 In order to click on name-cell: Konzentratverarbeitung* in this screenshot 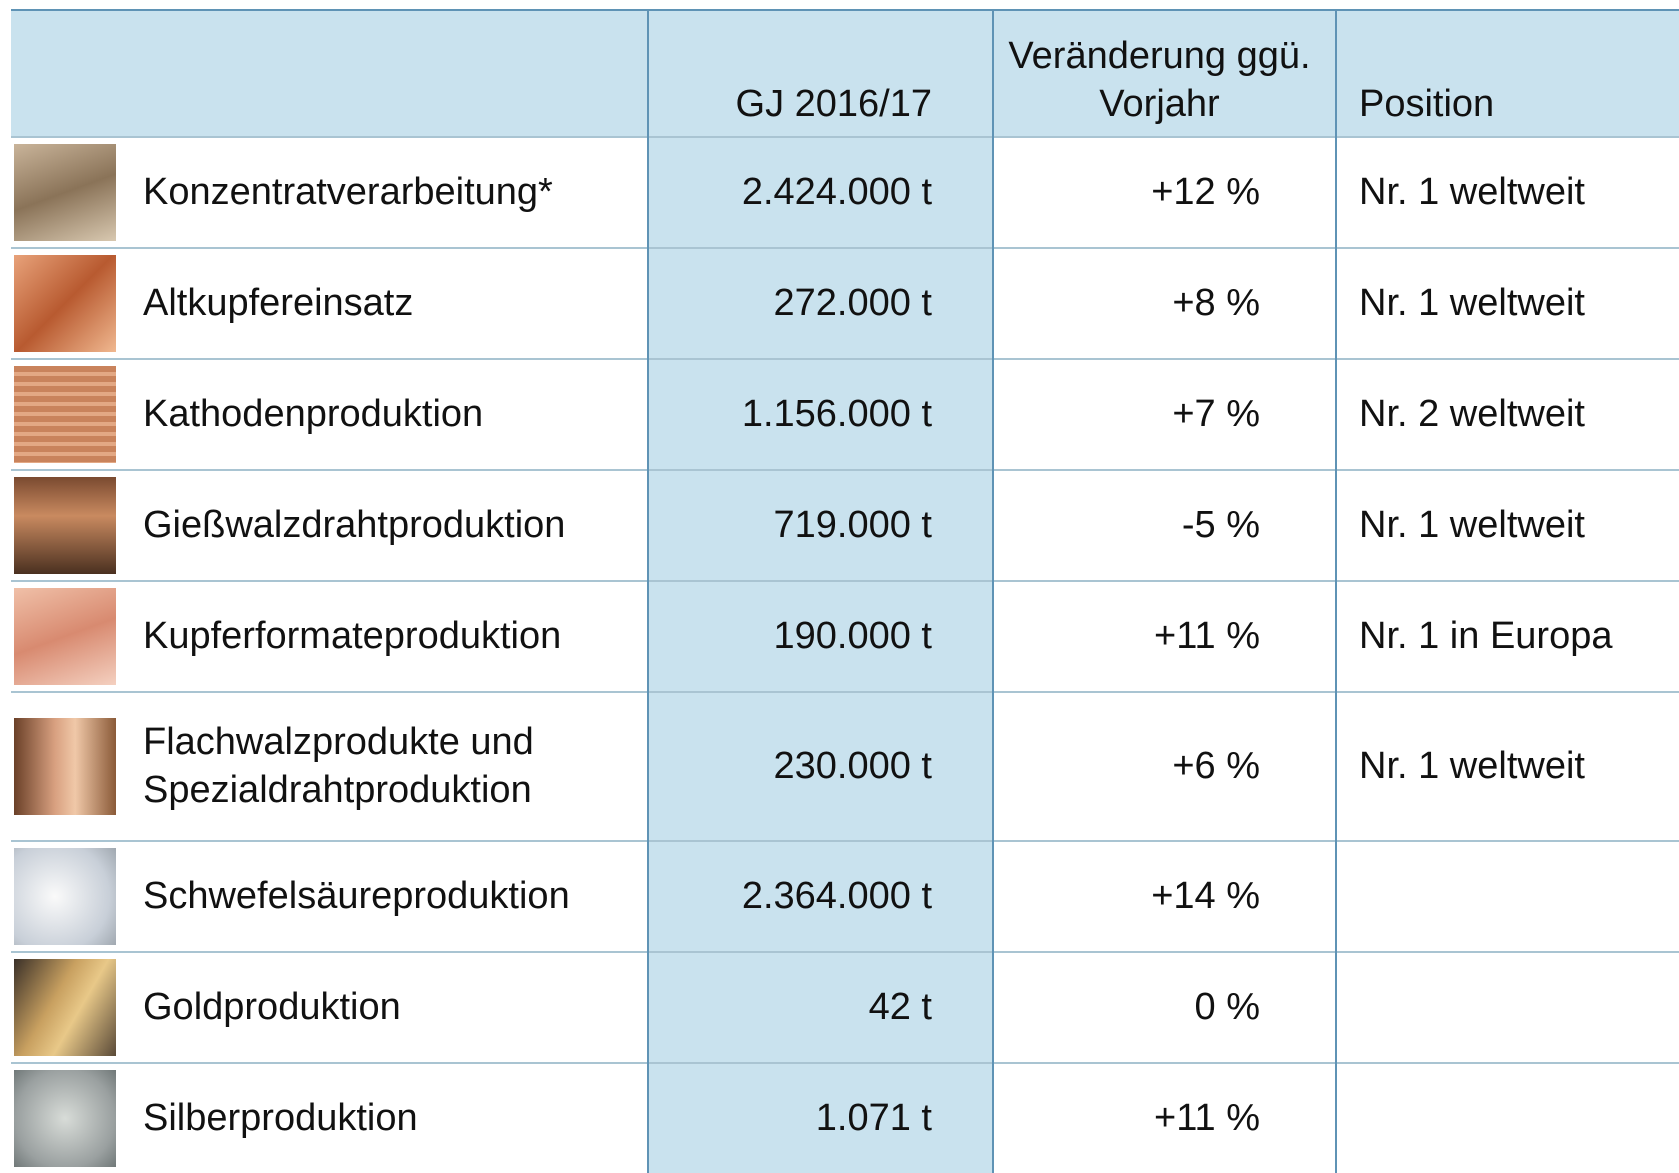, I will do `click(330, 192)`.